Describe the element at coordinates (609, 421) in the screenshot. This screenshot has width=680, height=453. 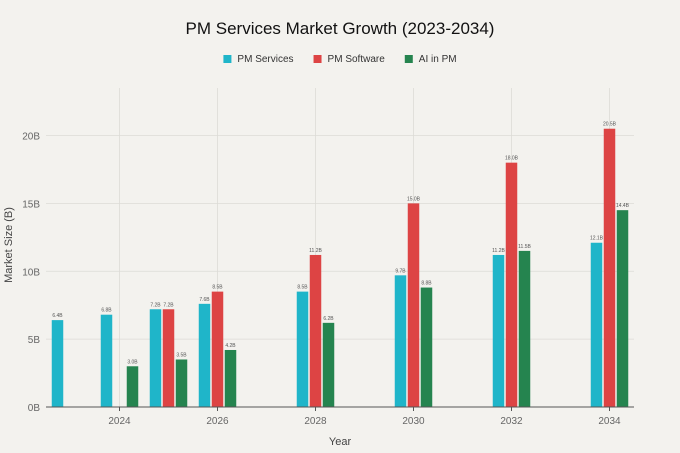
I see `x-tick-label: 2034` at that location.